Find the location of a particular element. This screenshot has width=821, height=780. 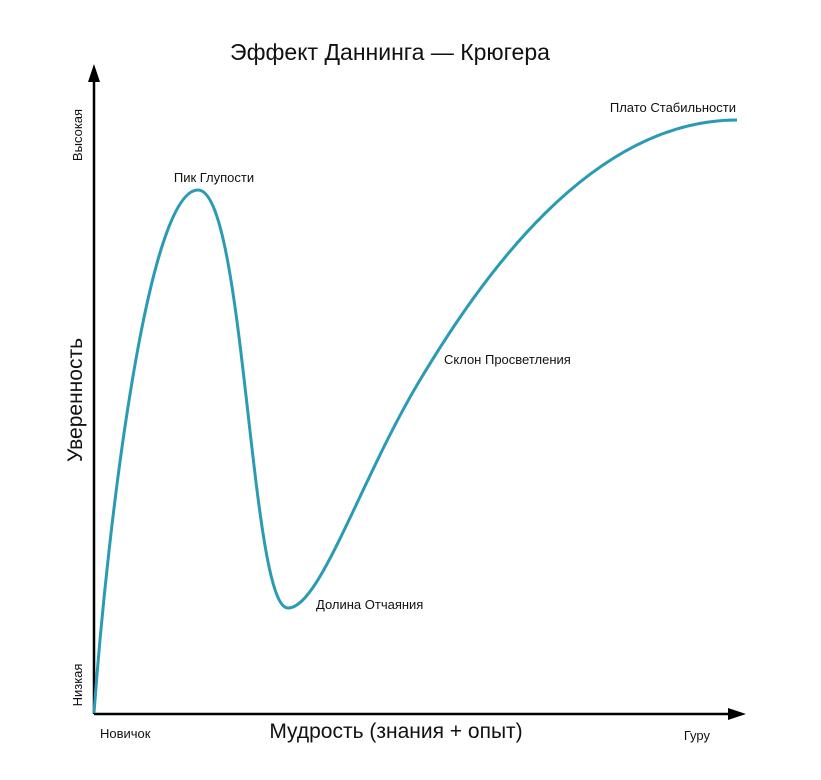

x-axis-label: Мудрость (знания + опыт) is located at coordinates (395, 731).